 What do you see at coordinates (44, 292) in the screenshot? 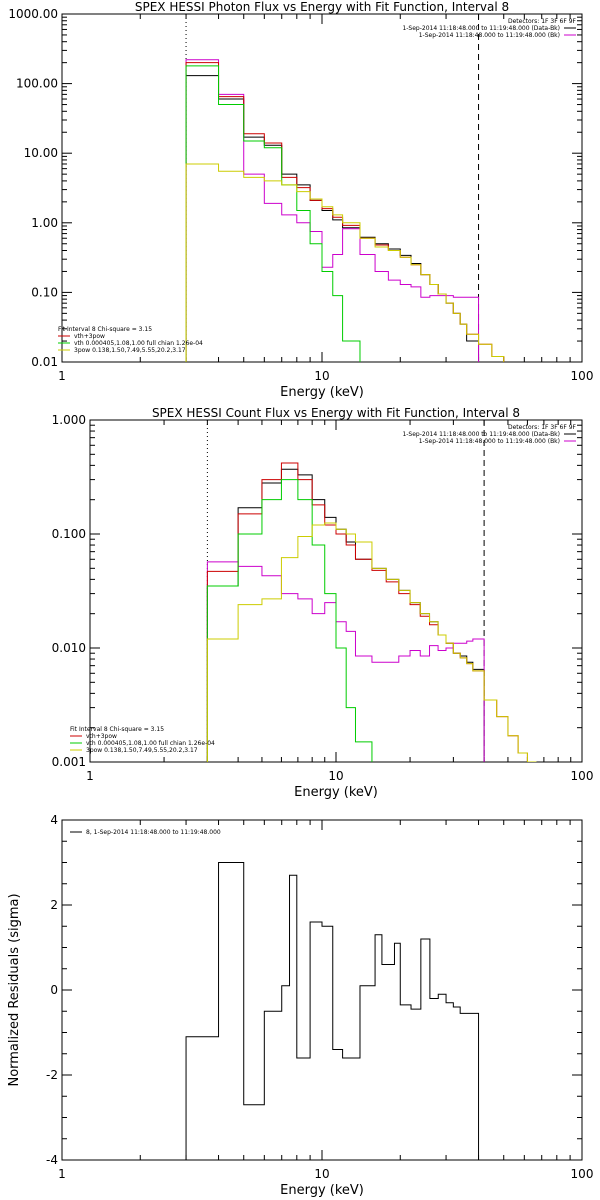
I see `y-tick-label: 0.10` at bounding box center [44, 292].